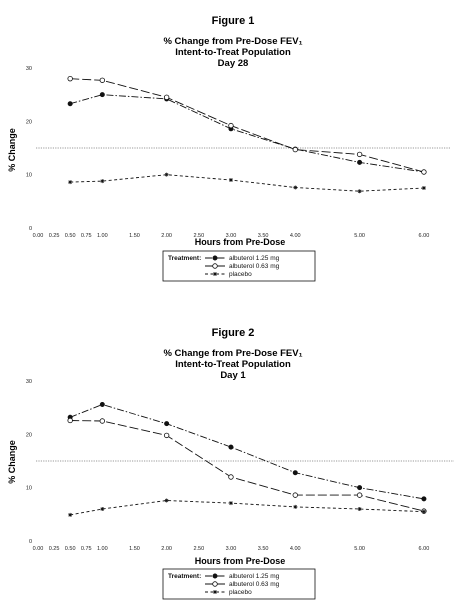 The image size is (467, 603). What do you see at coordinates (254, 266) in the screenshot?
I see `legend-entry: albuterol 0.63 mg` at bounding box center [254, 266].